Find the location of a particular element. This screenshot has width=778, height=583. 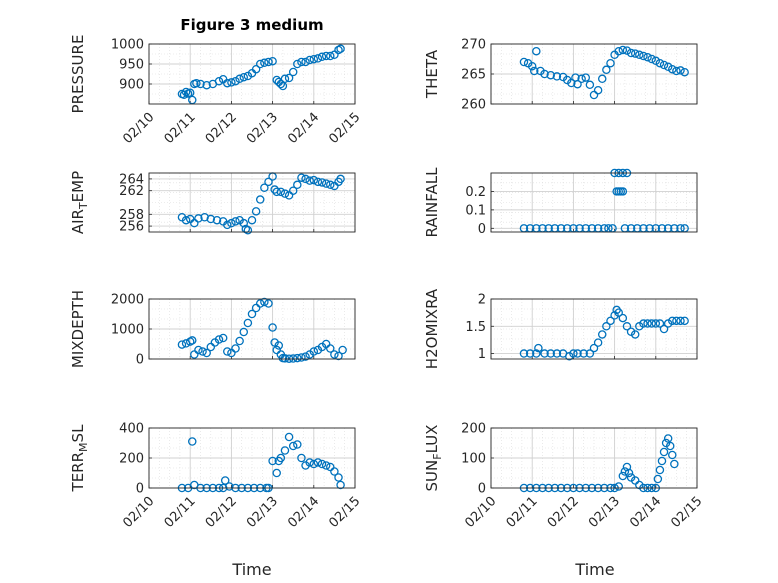

y-tick-label: 2000 is located at coordinates (127, 300).